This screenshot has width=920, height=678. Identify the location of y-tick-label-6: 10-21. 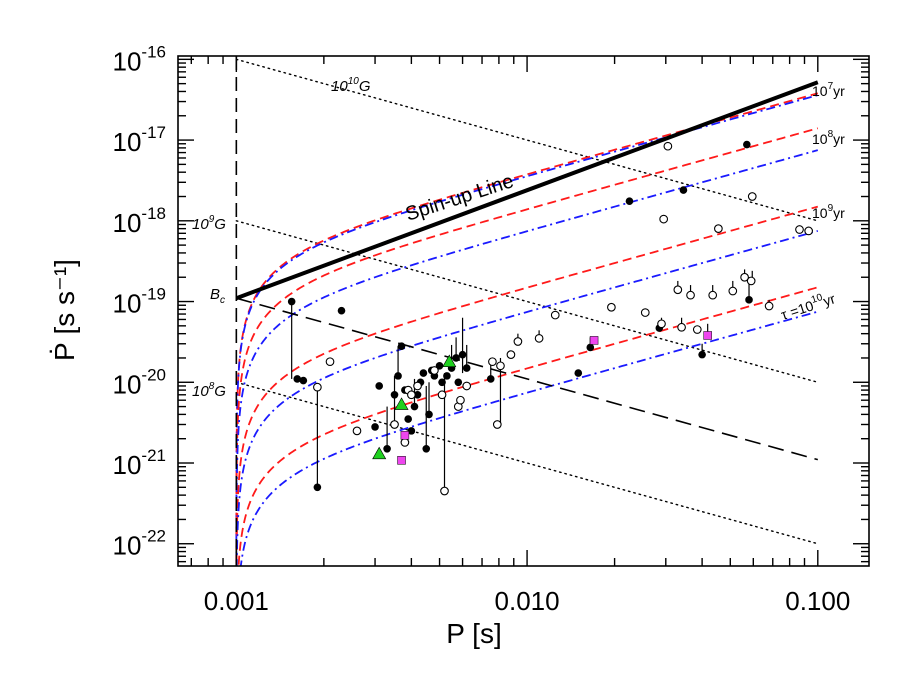
(140, 463).